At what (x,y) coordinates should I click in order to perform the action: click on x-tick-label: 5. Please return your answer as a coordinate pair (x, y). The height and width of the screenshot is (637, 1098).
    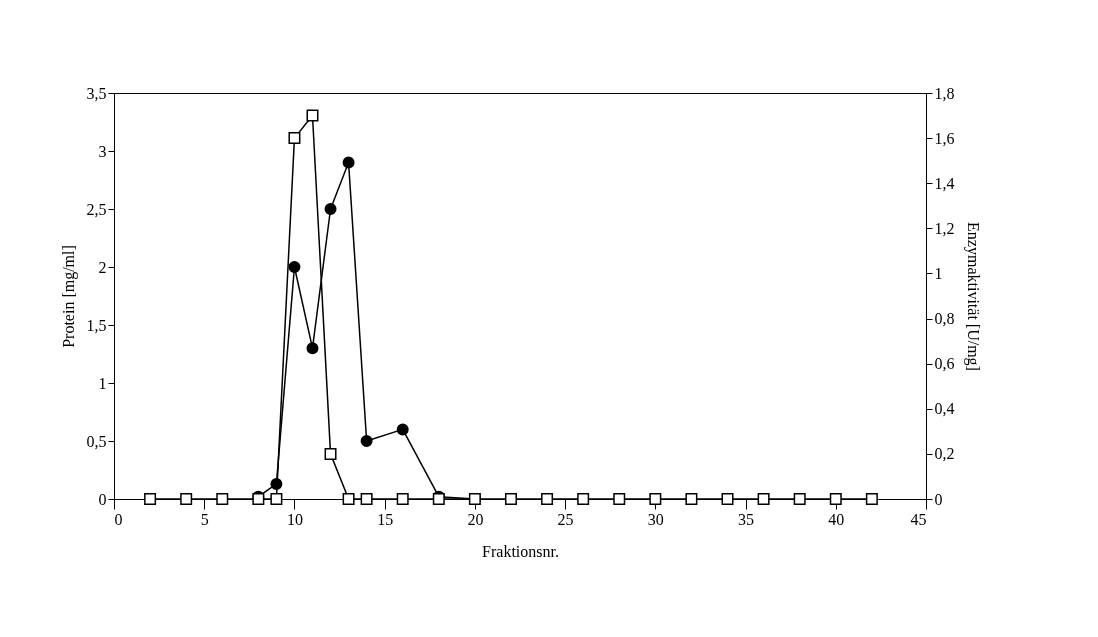
    Looking at the image, I should click on (204, 519).